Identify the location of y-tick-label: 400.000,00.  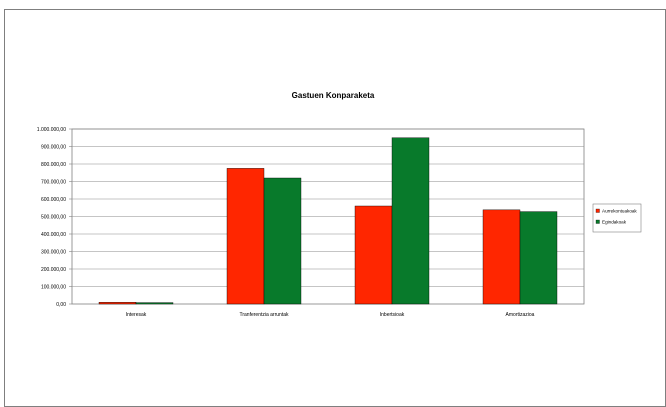
(53, 235).